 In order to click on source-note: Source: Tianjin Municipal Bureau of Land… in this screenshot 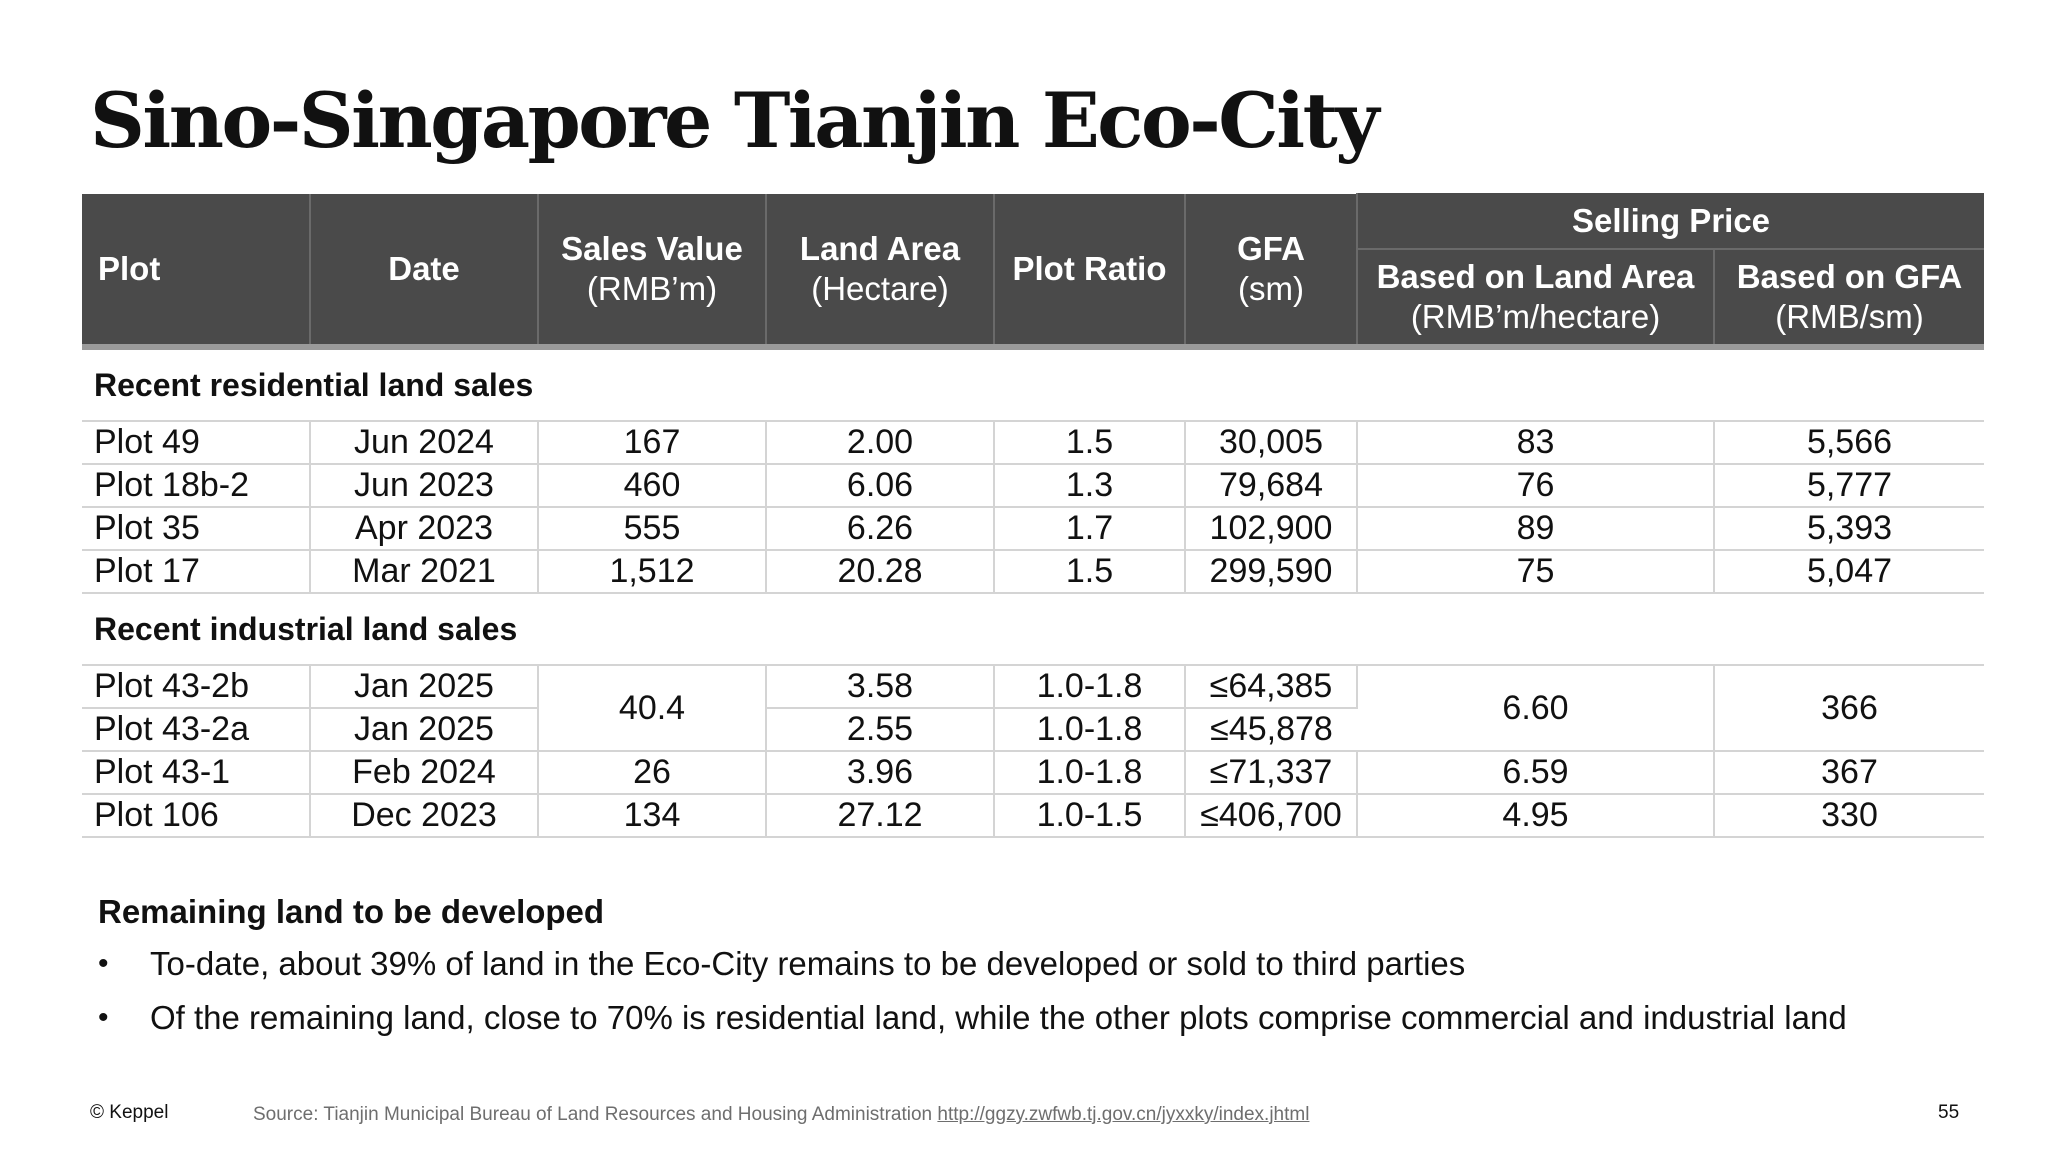, I will do `click(781, 1115)`.